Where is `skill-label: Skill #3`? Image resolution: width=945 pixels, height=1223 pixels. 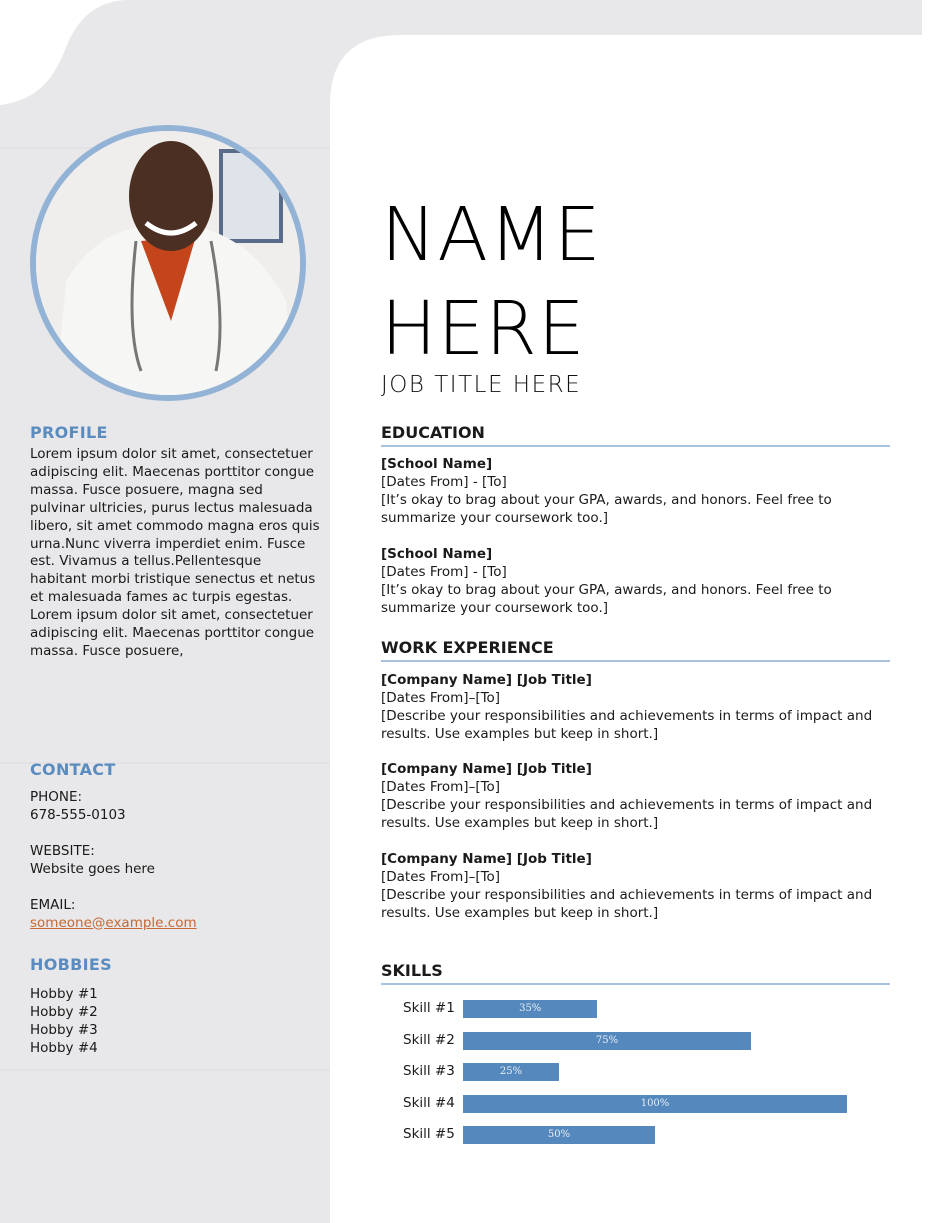
skill-label: Skill #3 is located at coordinates (429, 1071).